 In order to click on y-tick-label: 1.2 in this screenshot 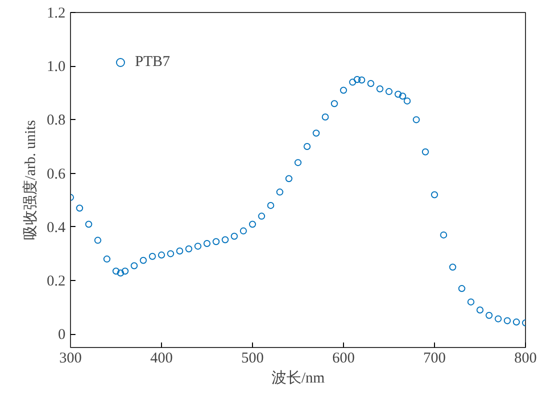, I will do `click(56, 14)`.